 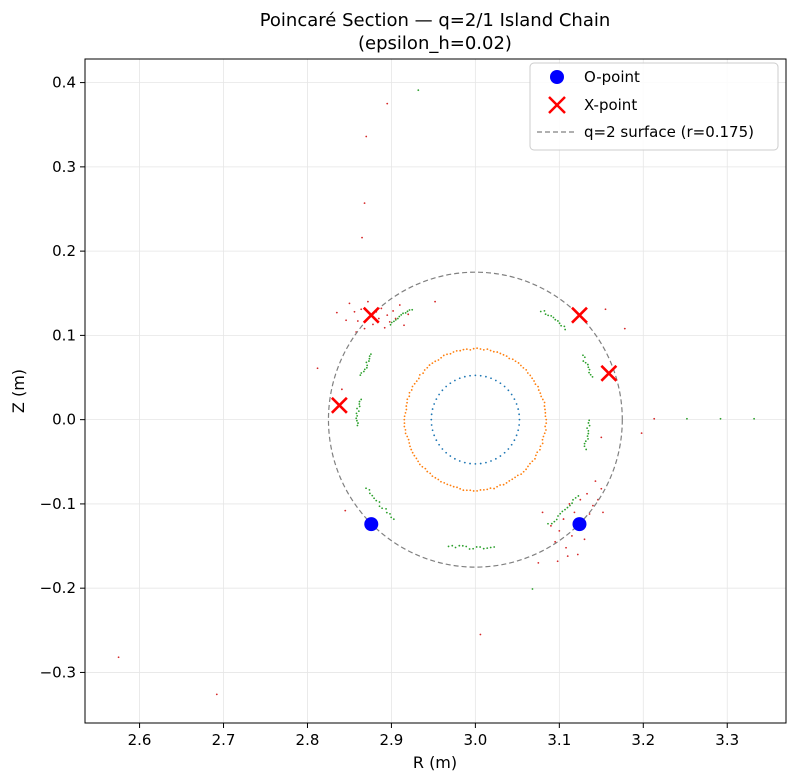 What do you see at coordinates (62, 377) in the screenshot?
I see `y-axis-ticks: −0.3 −0.2 −0.1 0.0 0.1 0.2 0.3 0.4` at bounding box center [62, 377].